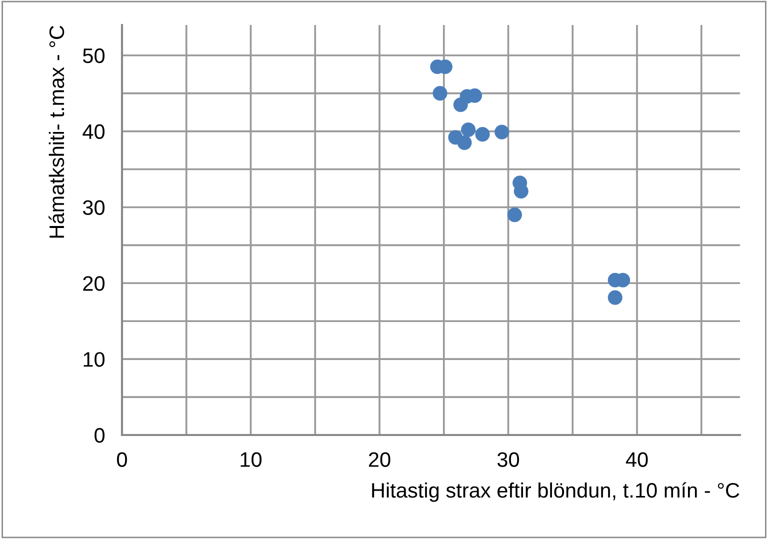  What do you see at coordinates (94, 359) in the screenshot?
I see `y-tick-label: 10` at bounding box center [94, 359].